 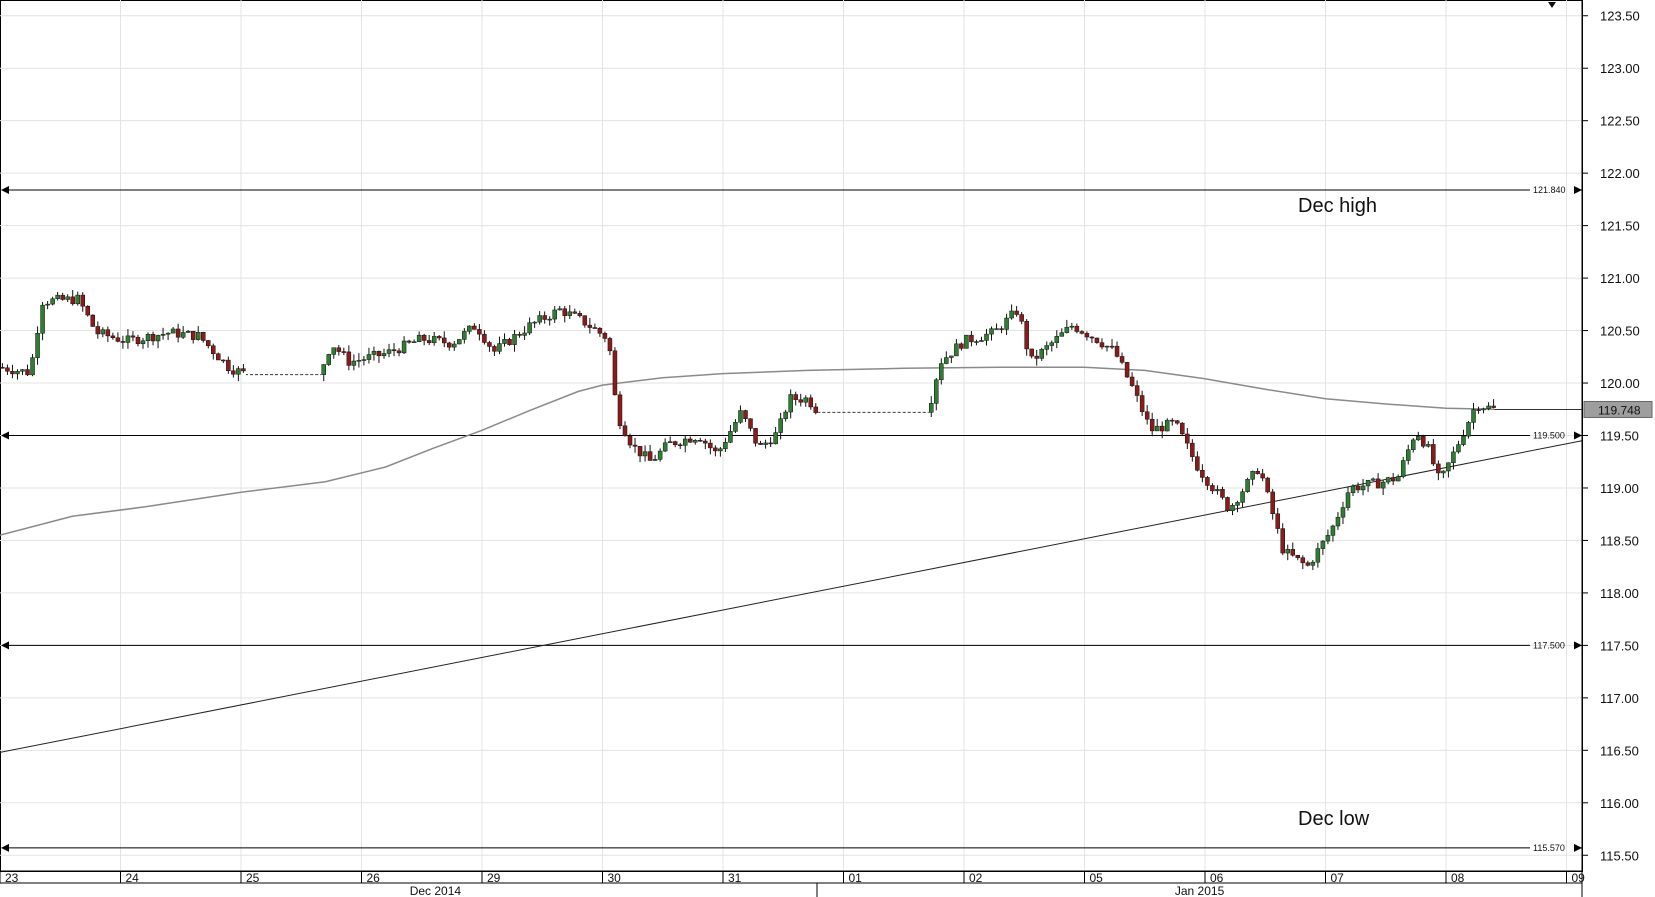 What do you see at coordinates (1200, 890) in the screenshot?
I see `month-label: Jan 2015` at bounding box center [1200, 890].